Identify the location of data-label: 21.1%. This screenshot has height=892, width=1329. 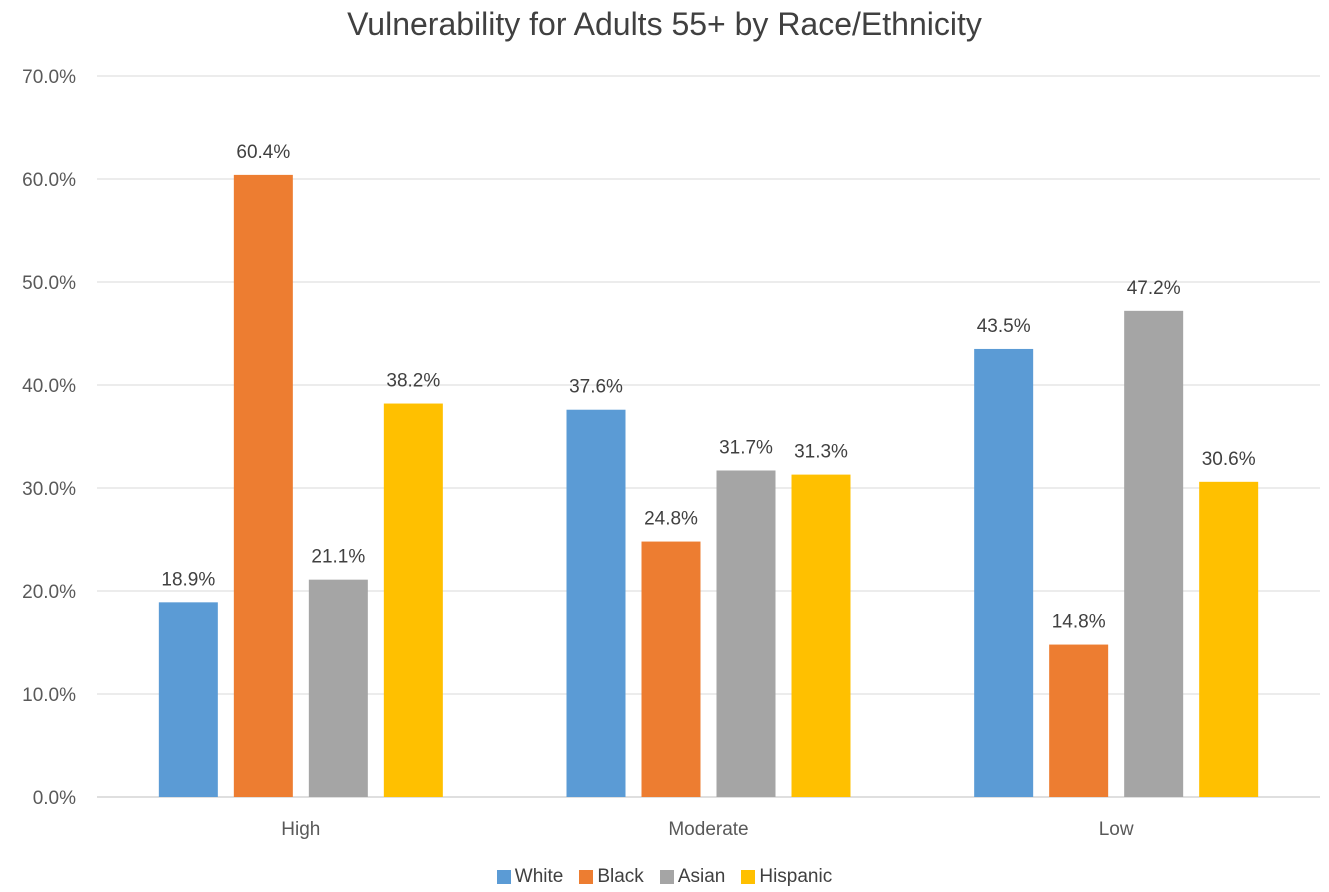
(338, 557).